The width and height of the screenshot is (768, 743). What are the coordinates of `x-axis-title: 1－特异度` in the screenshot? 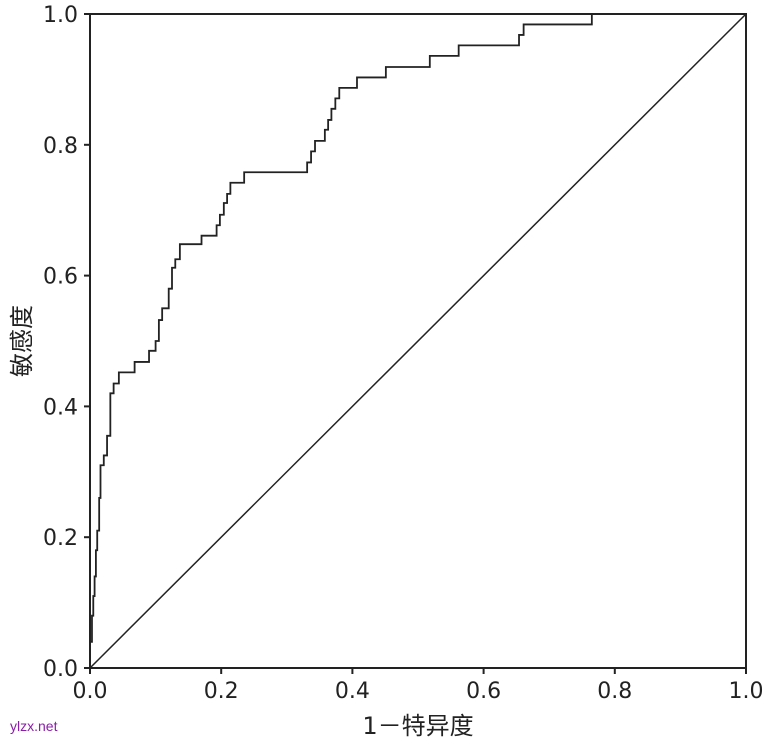 It's located at (417, 726).